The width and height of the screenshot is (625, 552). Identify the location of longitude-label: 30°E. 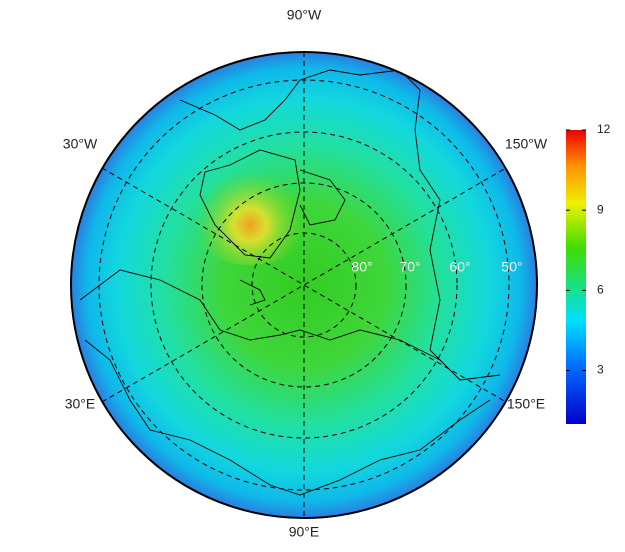
(80, 404).